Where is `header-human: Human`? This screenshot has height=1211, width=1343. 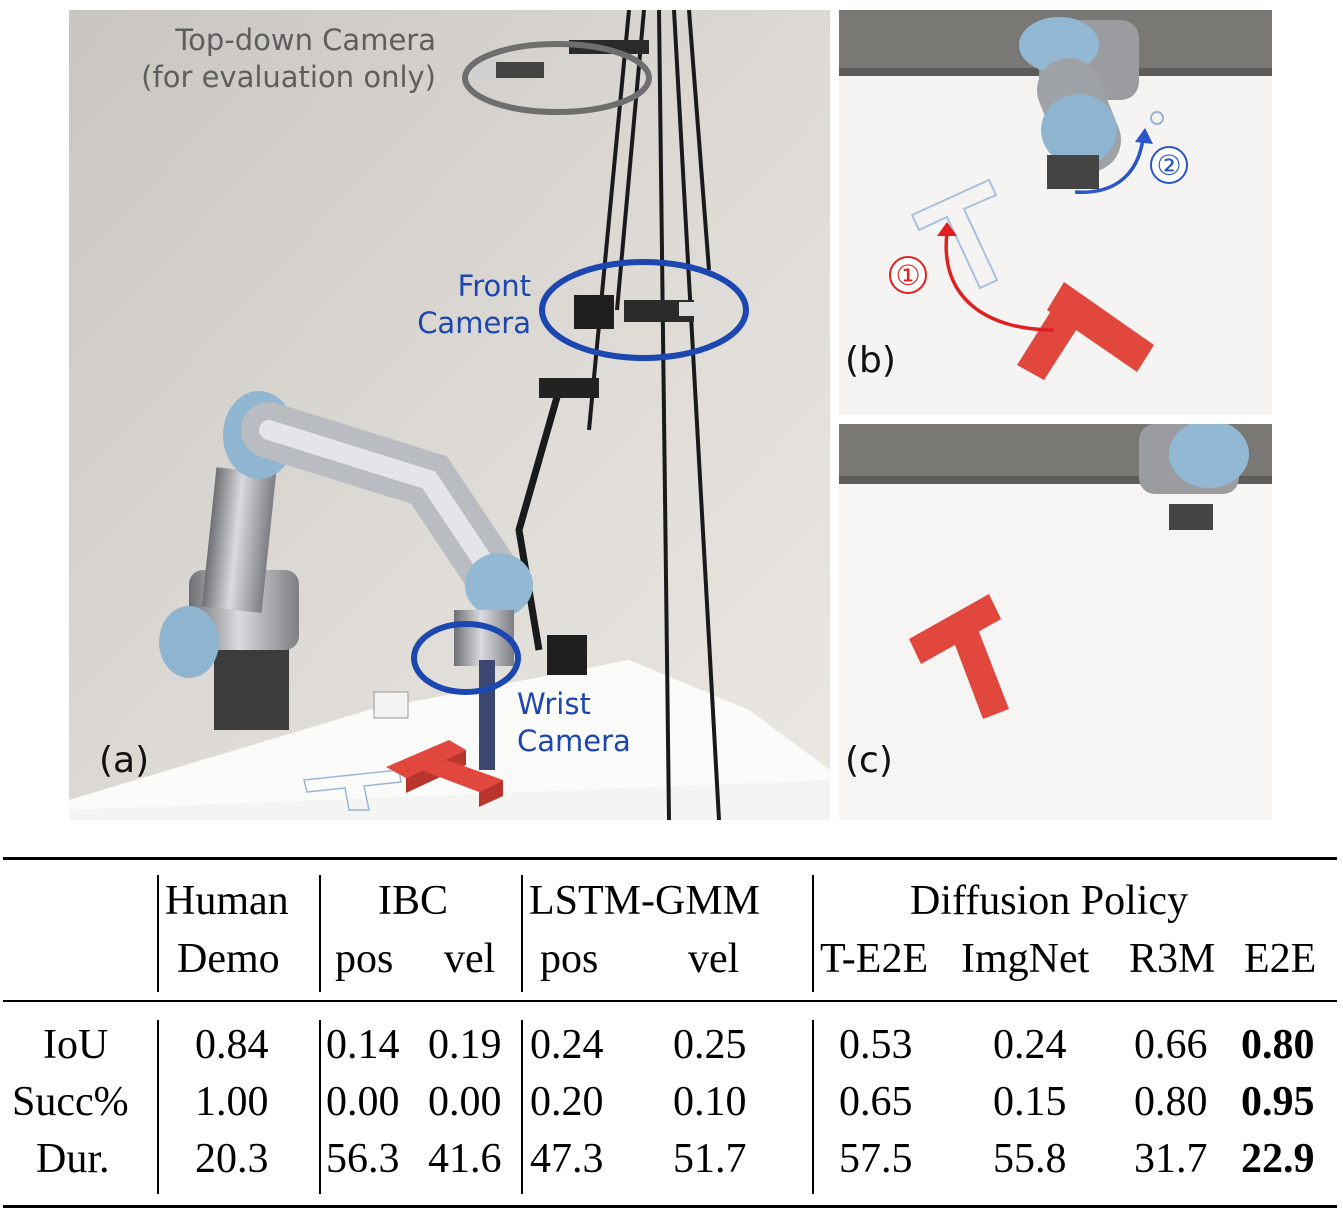
header-human: Human is located at coordinates (227, 901).